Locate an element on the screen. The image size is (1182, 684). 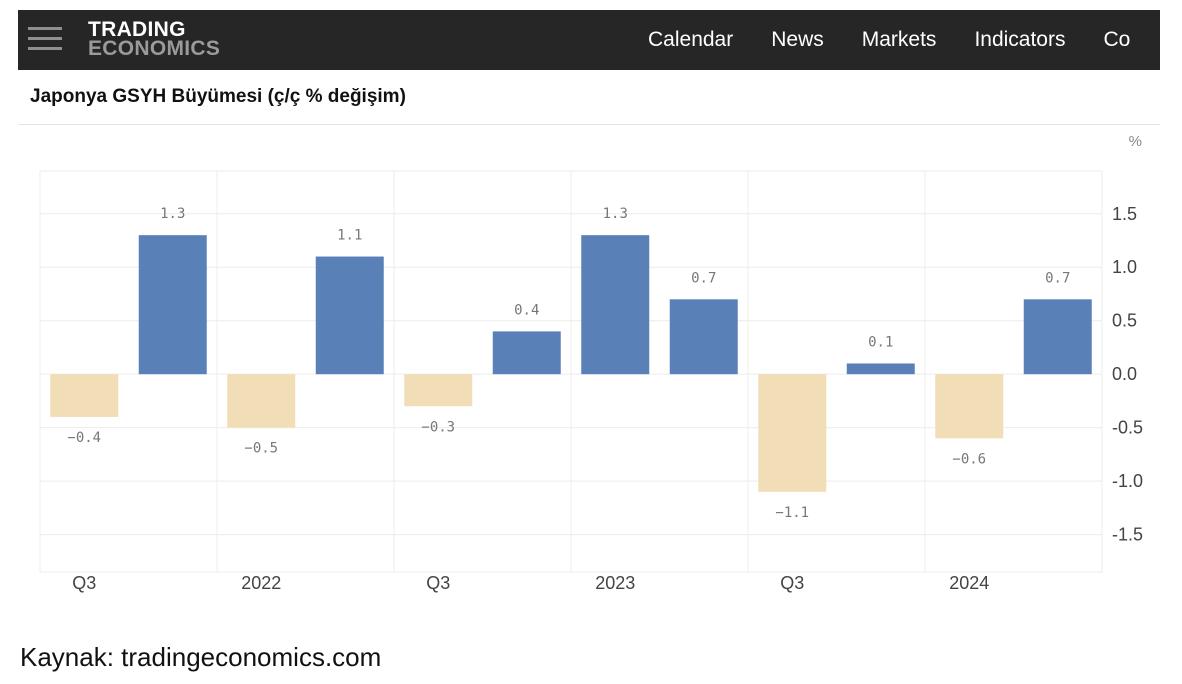
source-note: Kaynak: tradingeconomics.com is located at coordinates (201, 657).